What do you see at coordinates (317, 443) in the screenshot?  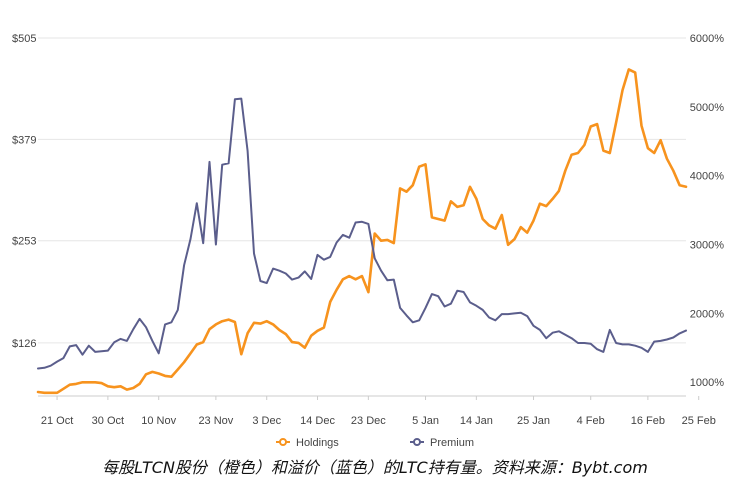 I see `legend-label-holdings: Holdings` at bounding box center [317, 443].